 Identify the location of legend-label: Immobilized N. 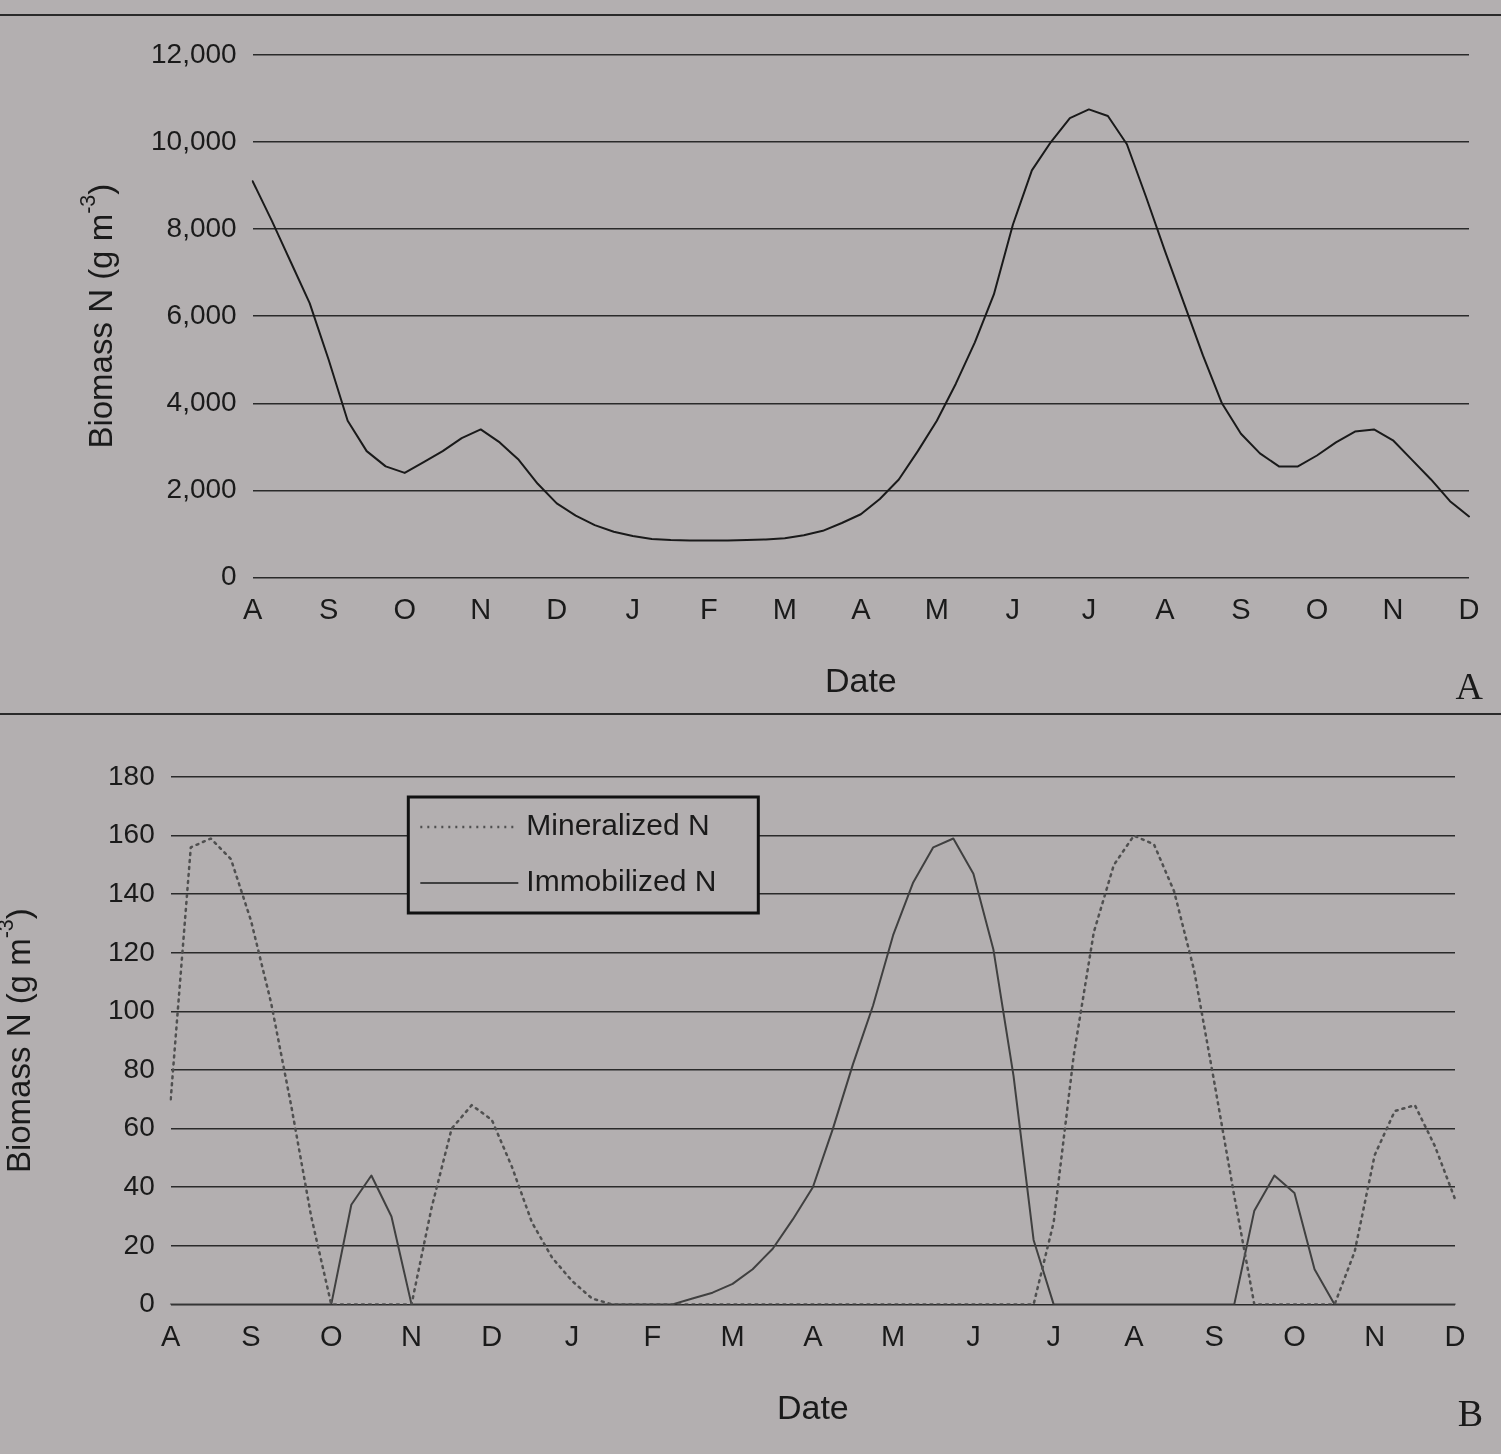
(621, 881).